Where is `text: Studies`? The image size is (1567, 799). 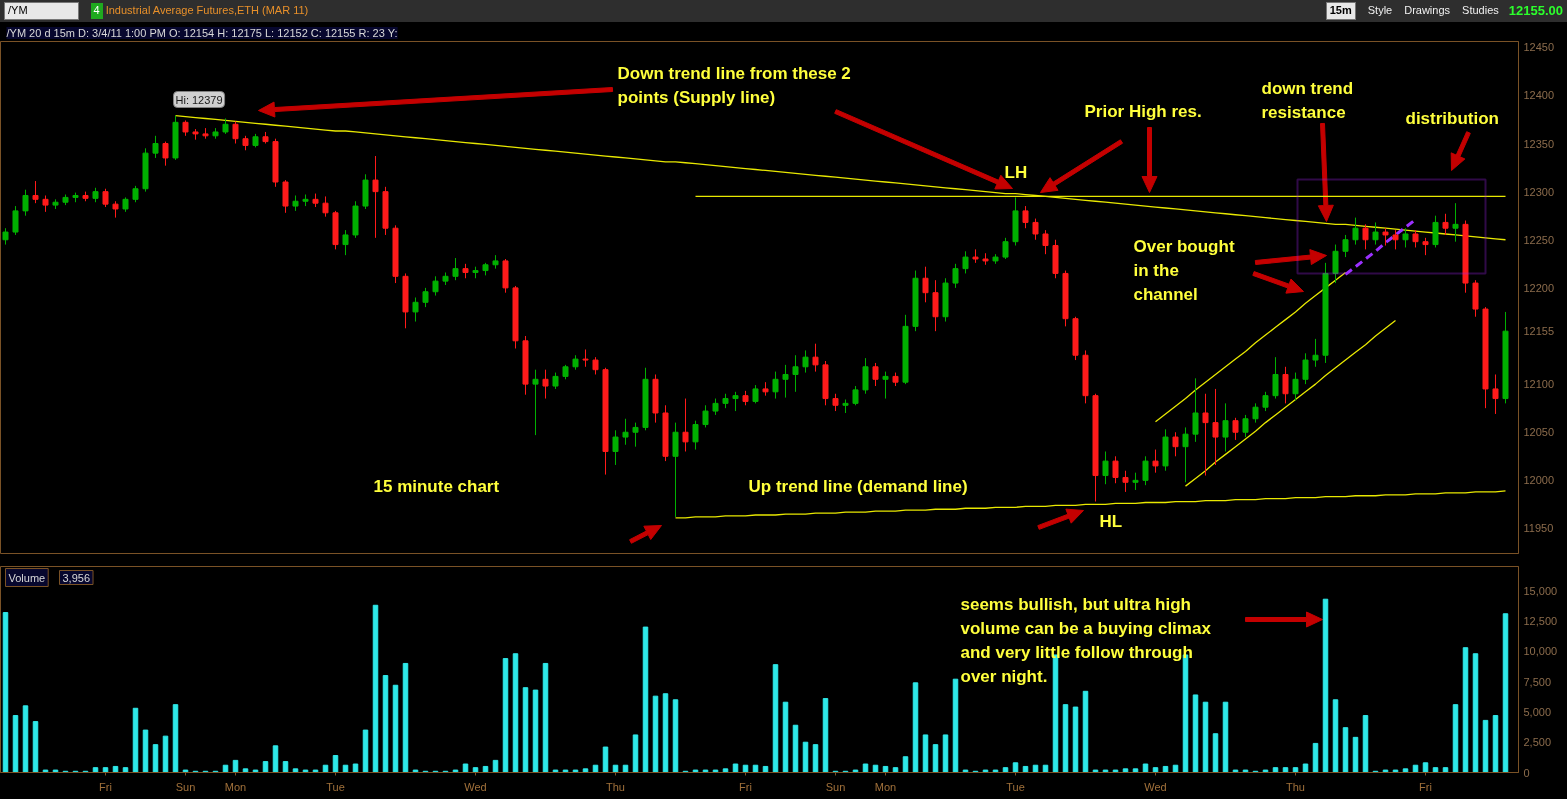 text: Studies is located at coordinates (1480, 11).